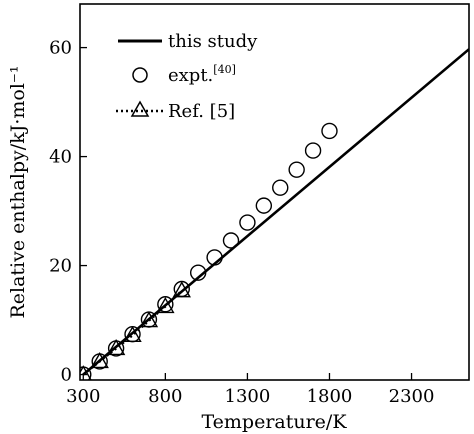  I want to click on x-tick-label: 800, so click(165, 396).